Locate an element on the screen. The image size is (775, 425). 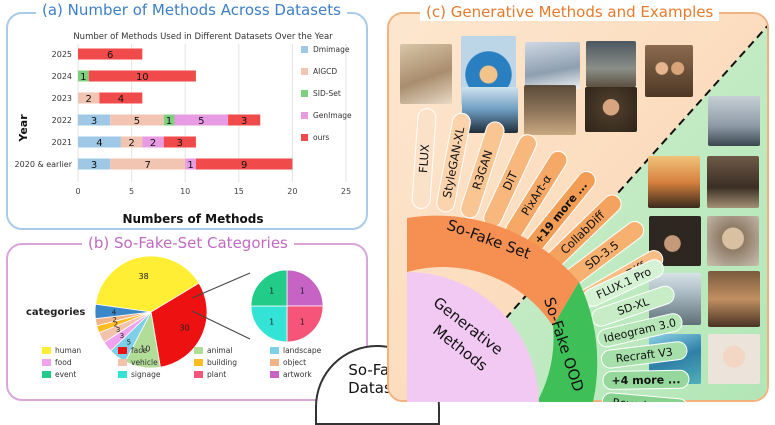
legend-label: vehicle is located at coordinates (144, 362).